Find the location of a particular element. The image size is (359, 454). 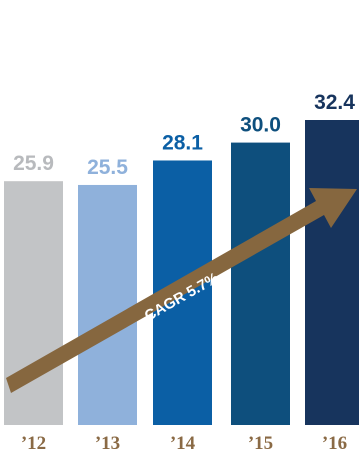

x-tick-label-1: ’13 is located at coordinates (107, 443).